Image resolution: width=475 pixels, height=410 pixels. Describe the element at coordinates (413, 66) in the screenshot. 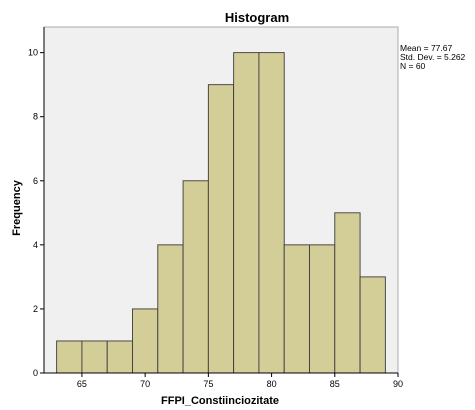

I see `stats-n: N = 60` at that location.